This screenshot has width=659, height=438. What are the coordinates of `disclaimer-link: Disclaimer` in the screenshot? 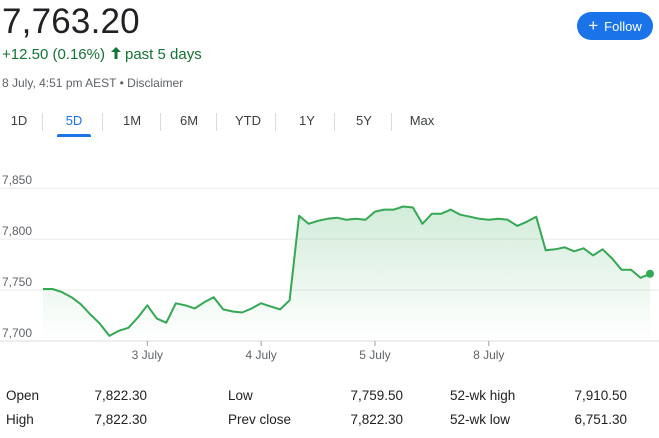 It's located at (155, 83).